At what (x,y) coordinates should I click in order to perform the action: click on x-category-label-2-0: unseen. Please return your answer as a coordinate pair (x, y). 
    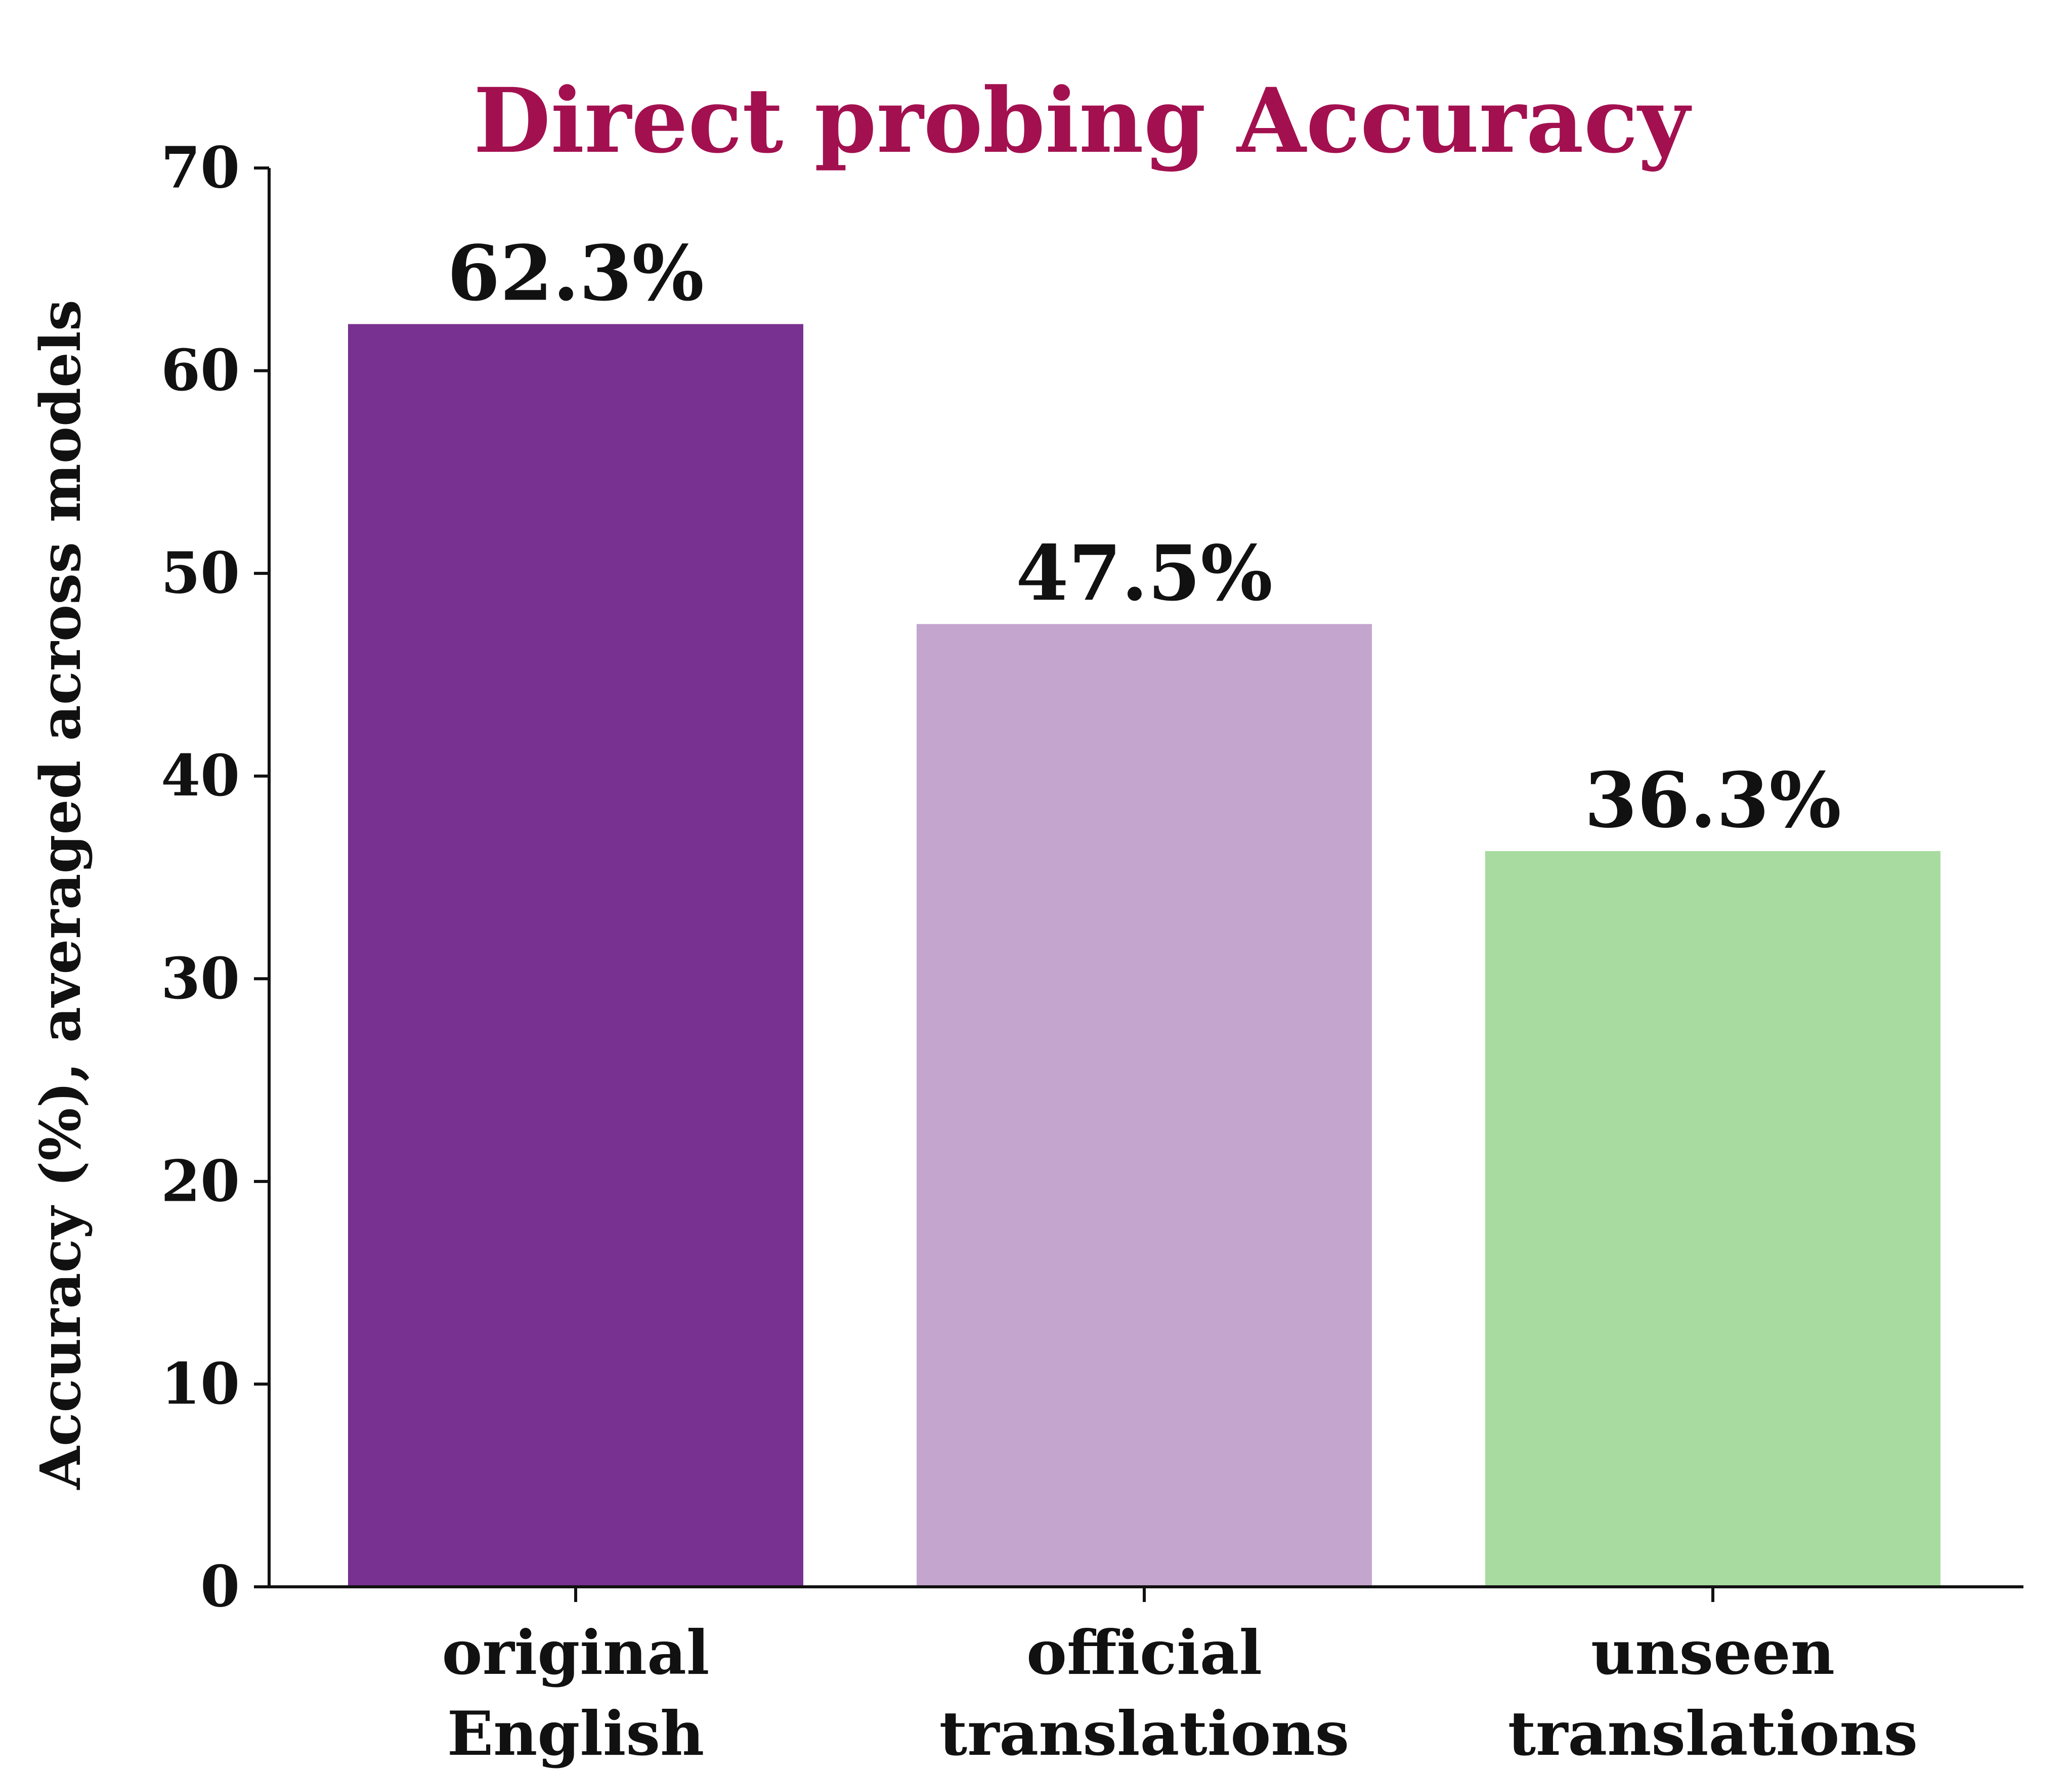
    Looking at the image, I should click on (1713, 1653).